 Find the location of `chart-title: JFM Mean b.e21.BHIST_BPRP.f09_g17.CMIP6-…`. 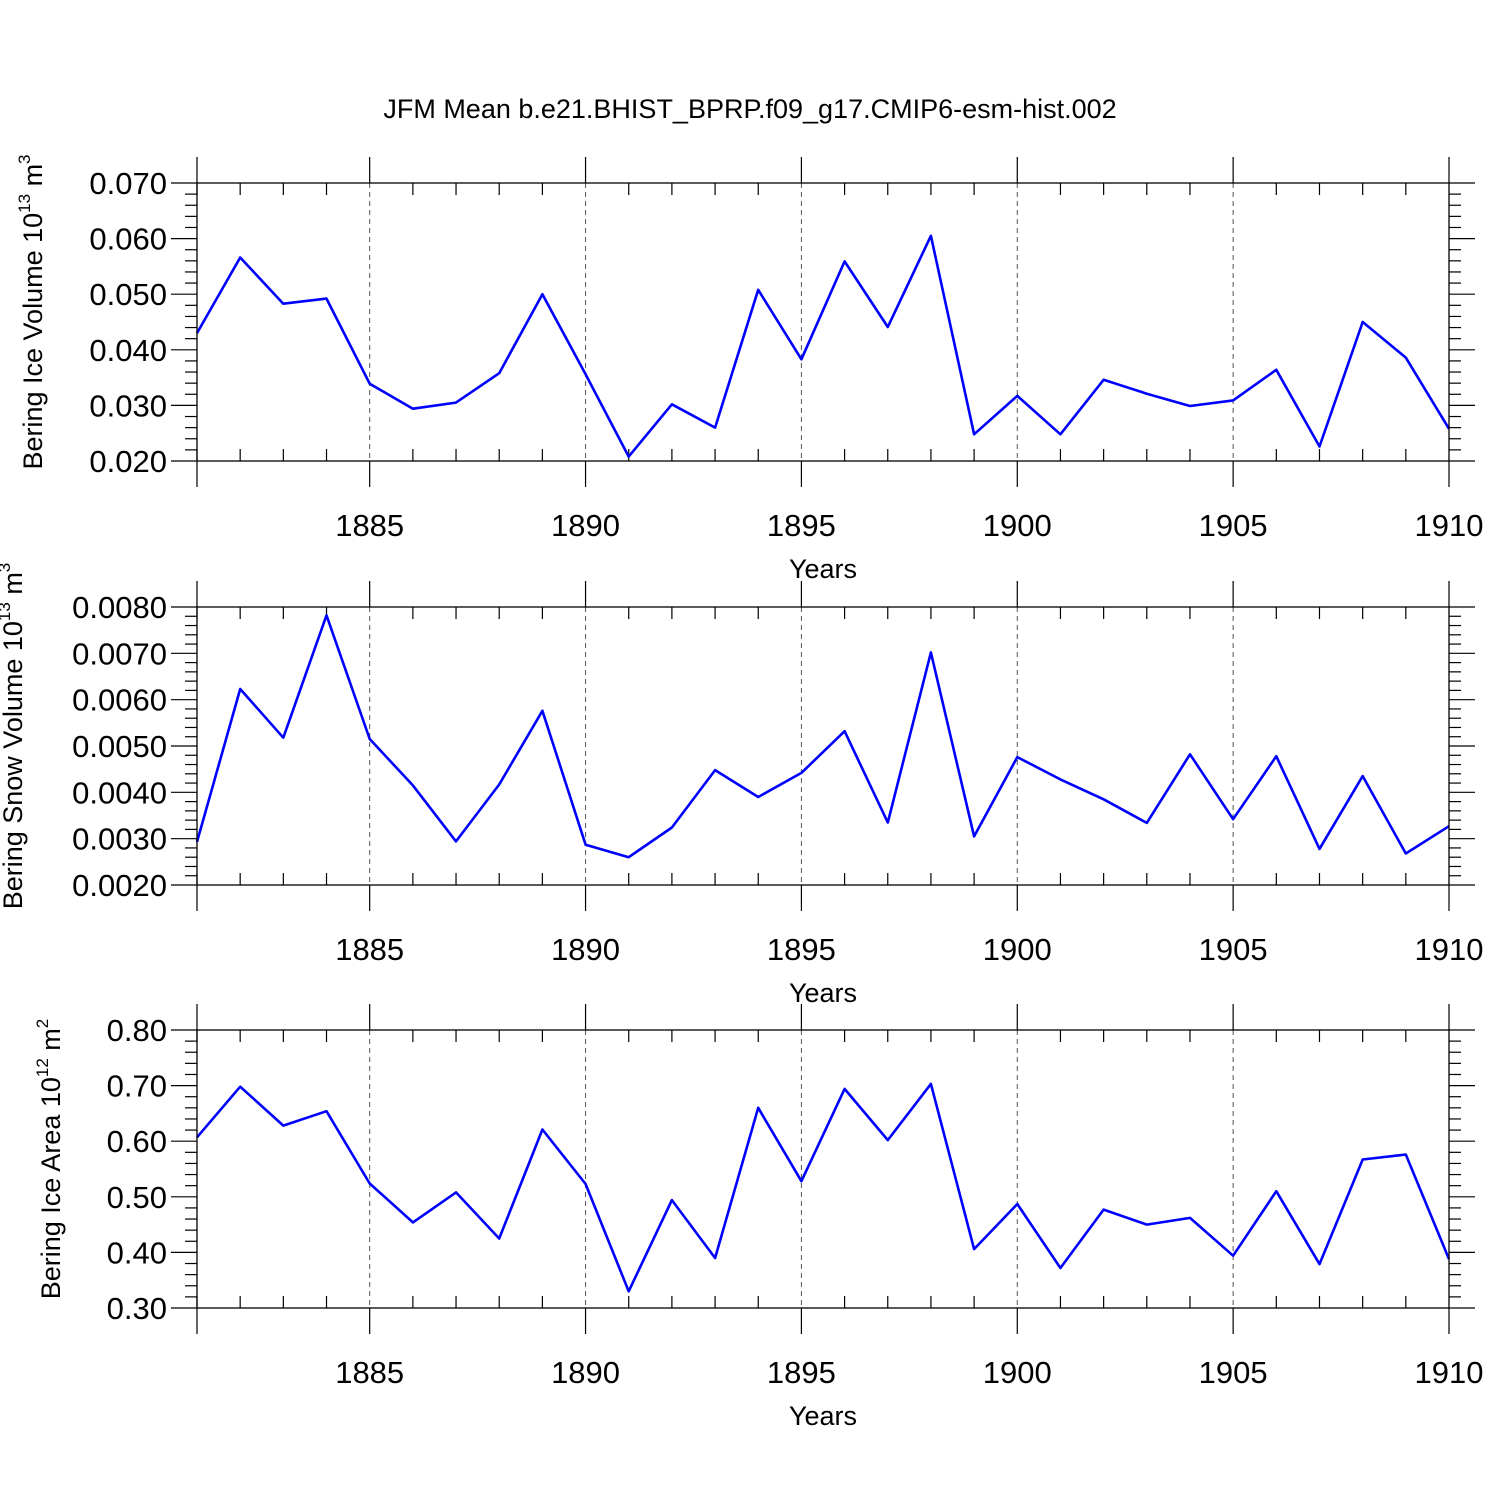

chart-title: JFM Mean b.e21.BHIST_BPRP.f09_g17.CMIP6-… is located at coordinates (749, 109).